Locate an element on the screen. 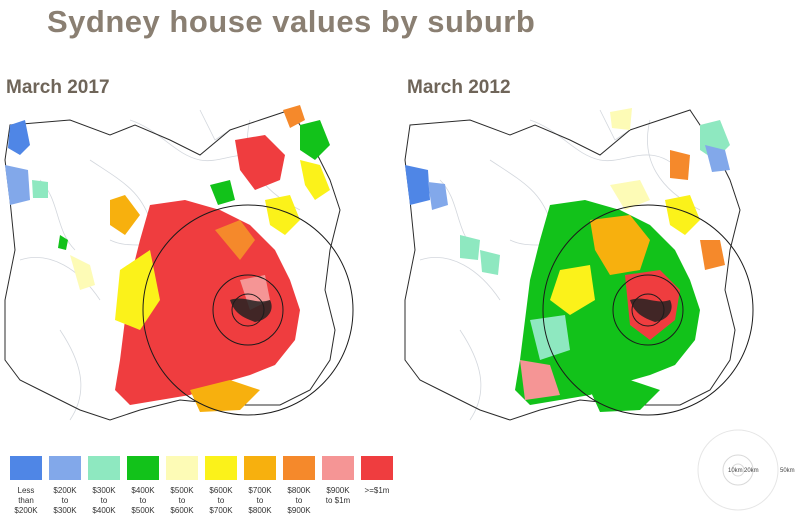 Image resolution: width=800 pixels, height=516 pixels. distance-rings-2012 is located at coordinates (648, 310).